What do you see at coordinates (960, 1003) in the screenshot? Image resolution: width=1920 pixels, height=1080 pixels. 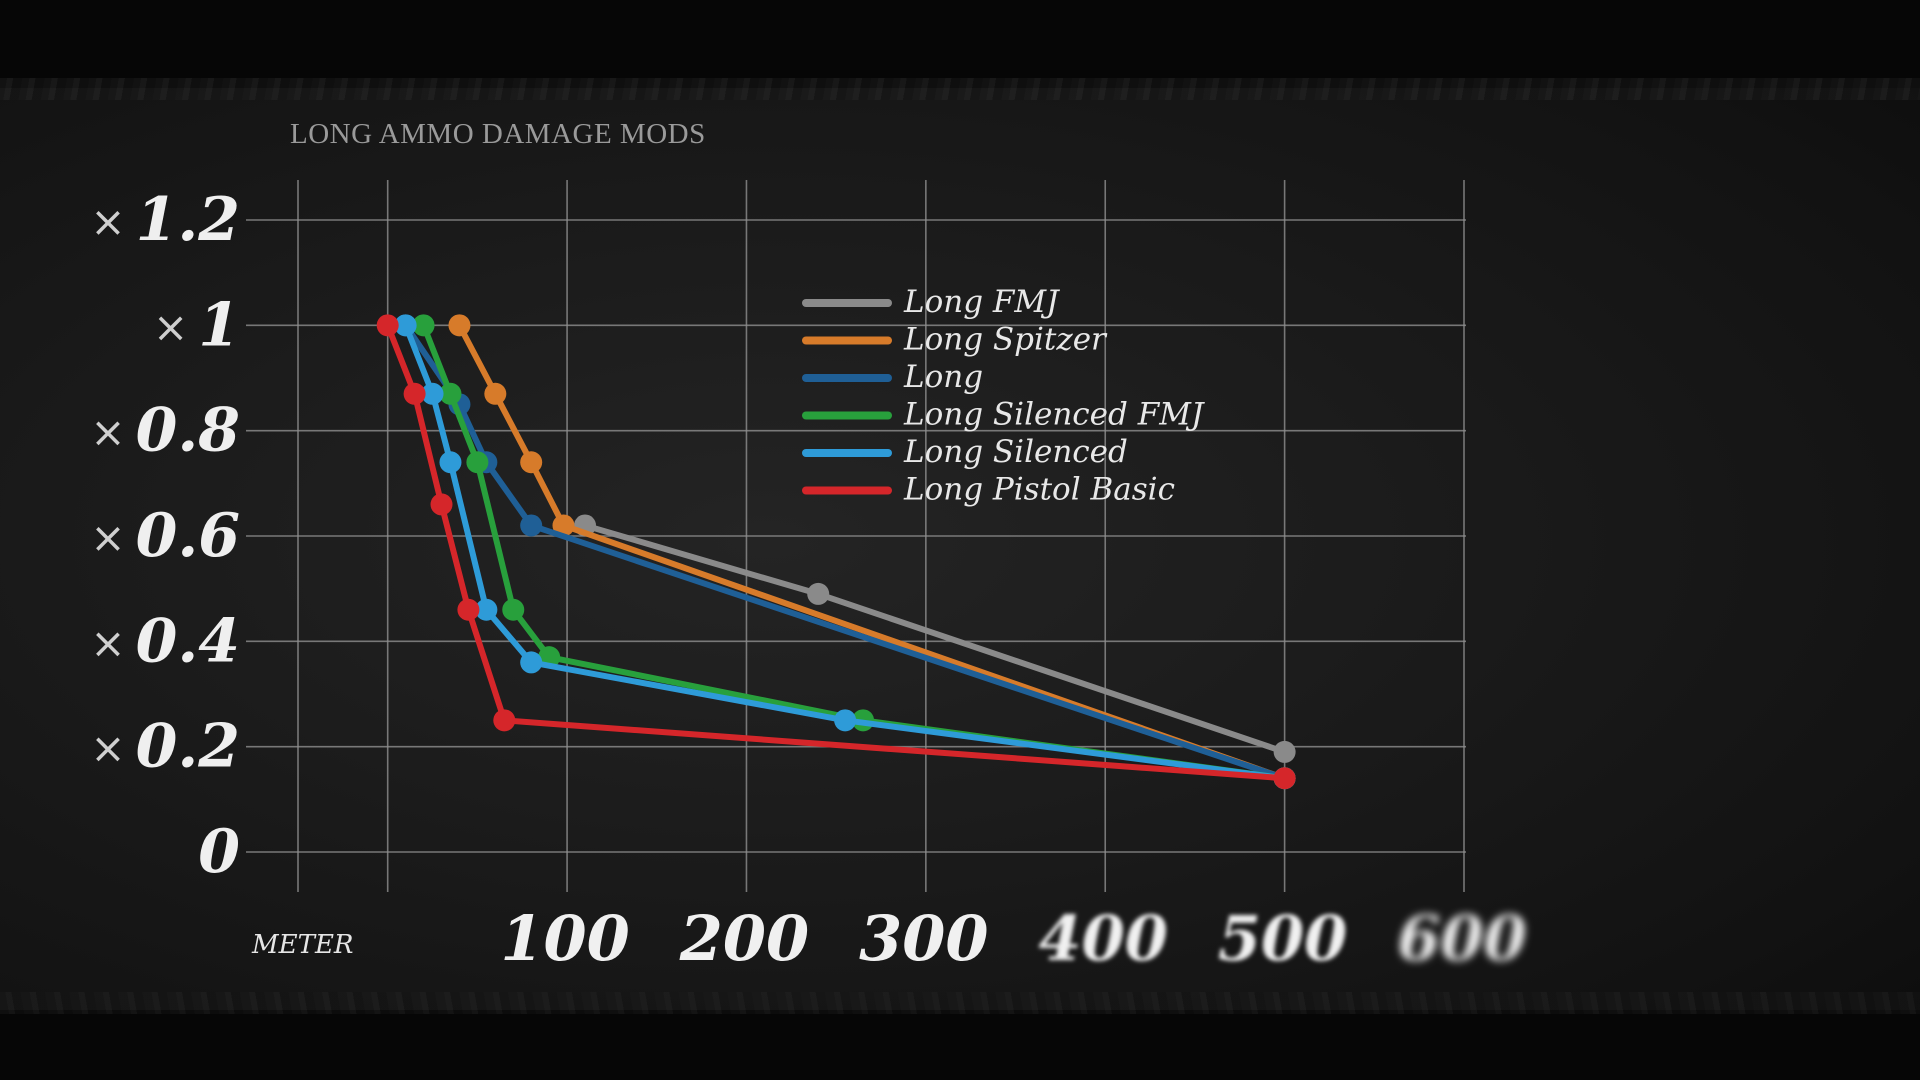 I see `torn-edge-bottom` at bounding box center [960, 1003].